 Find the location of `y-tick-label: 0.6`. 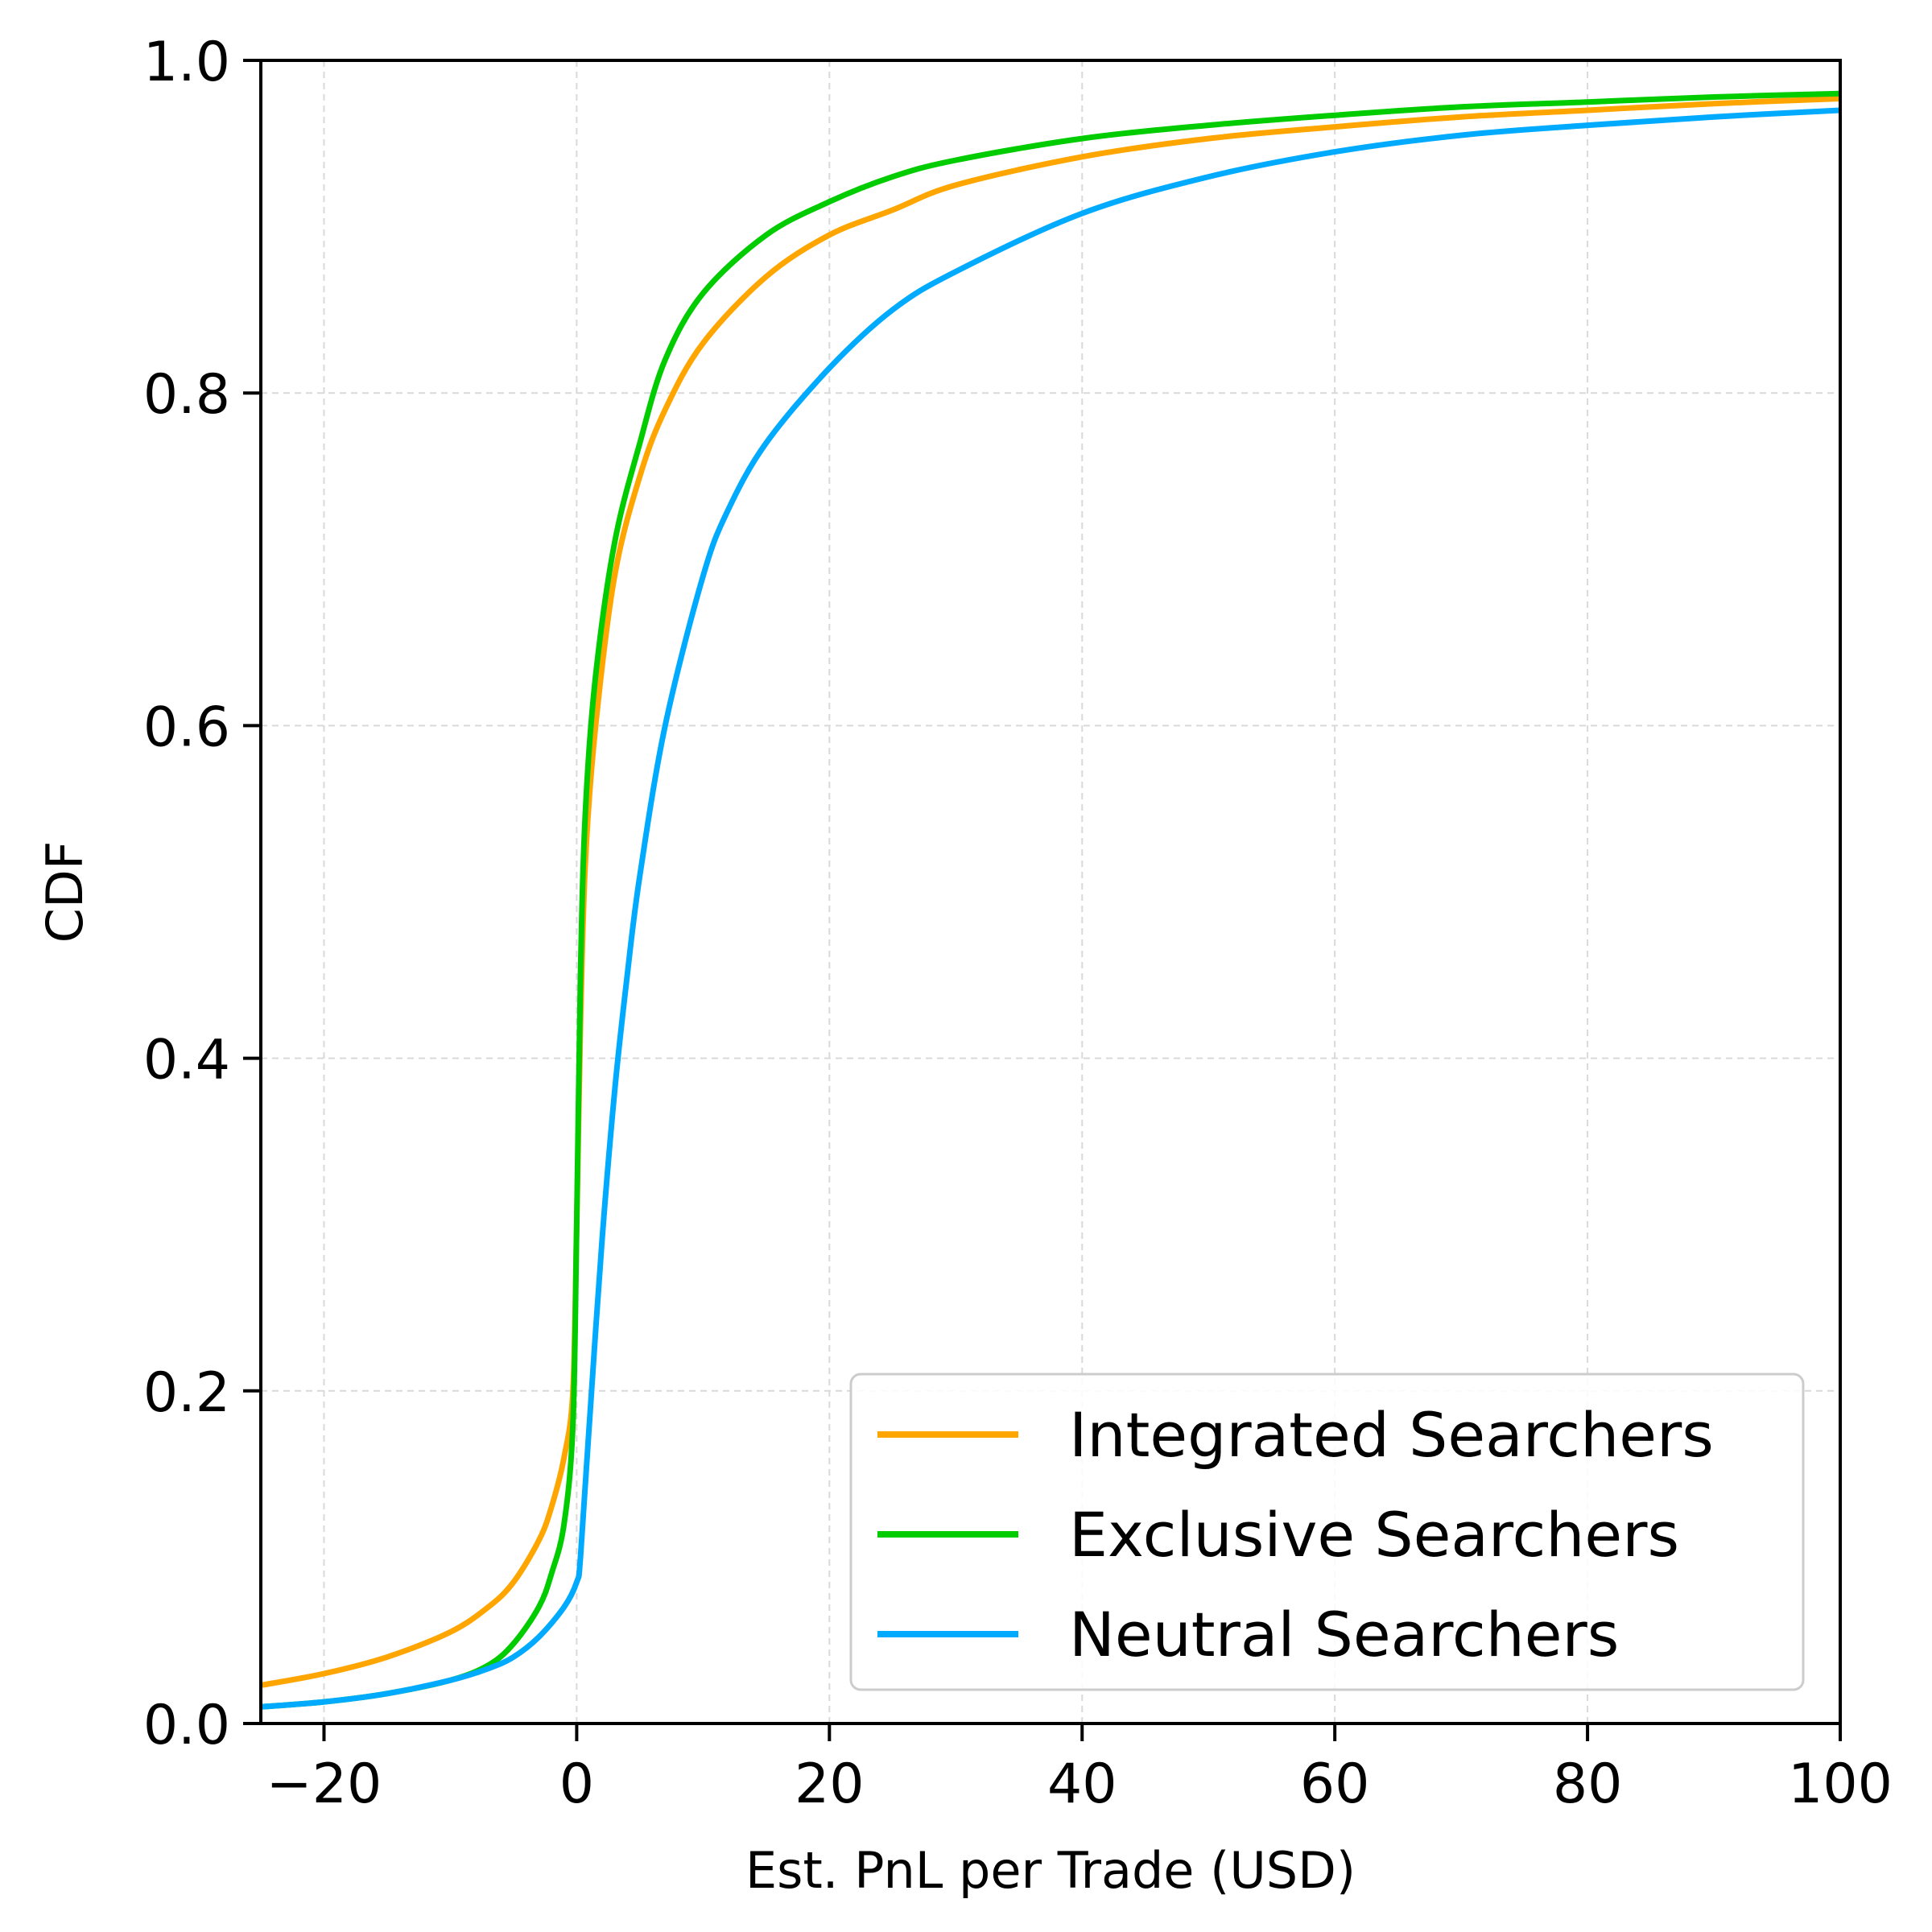

y-tick-label: 0.6 is located at coordinates (186, 727).